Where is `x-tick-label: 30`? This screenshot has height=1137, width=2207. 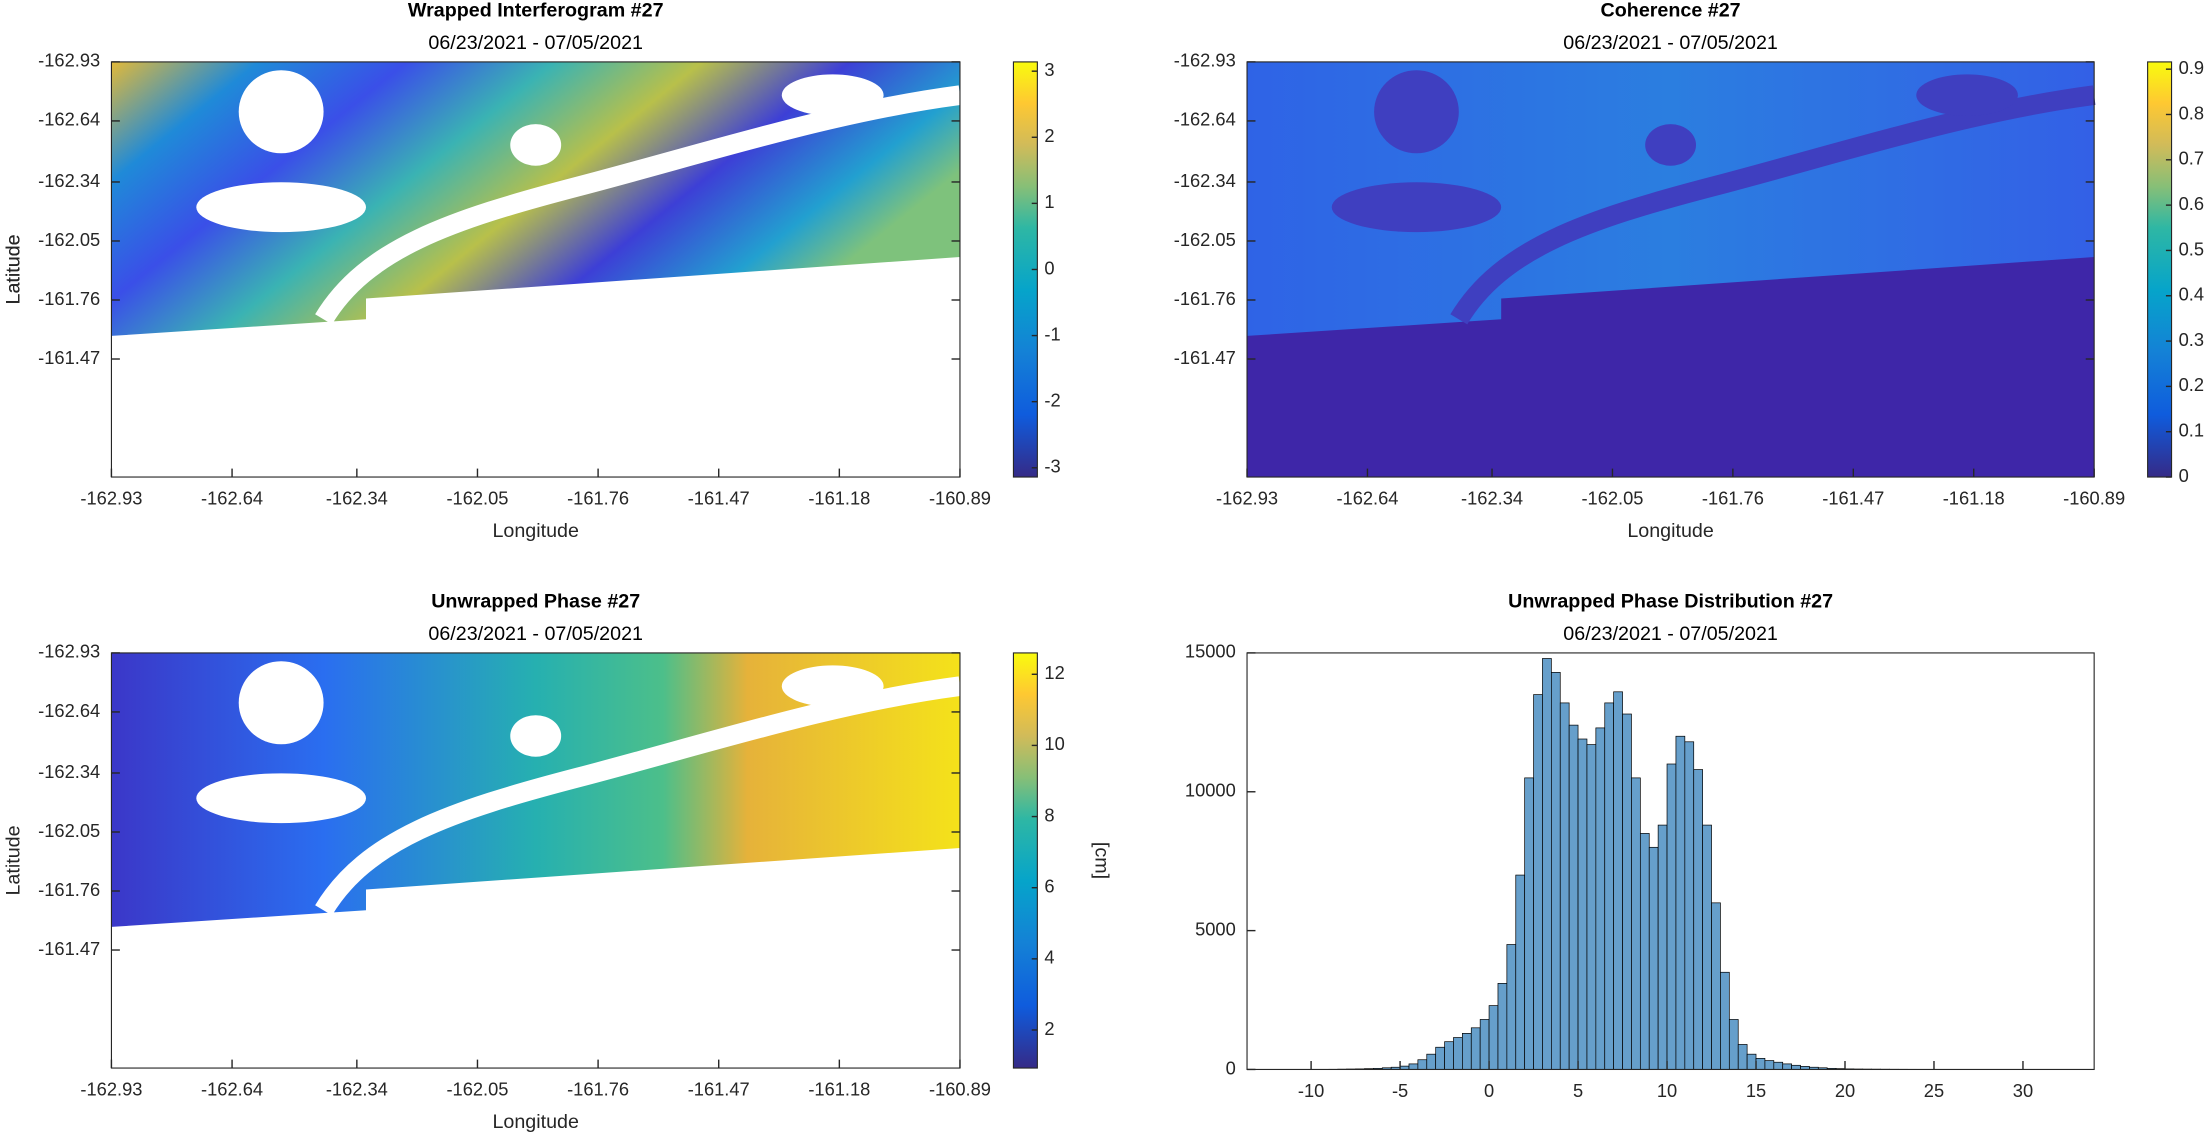 x-tick-label: 30 is located at coordinates (2023, 1090).